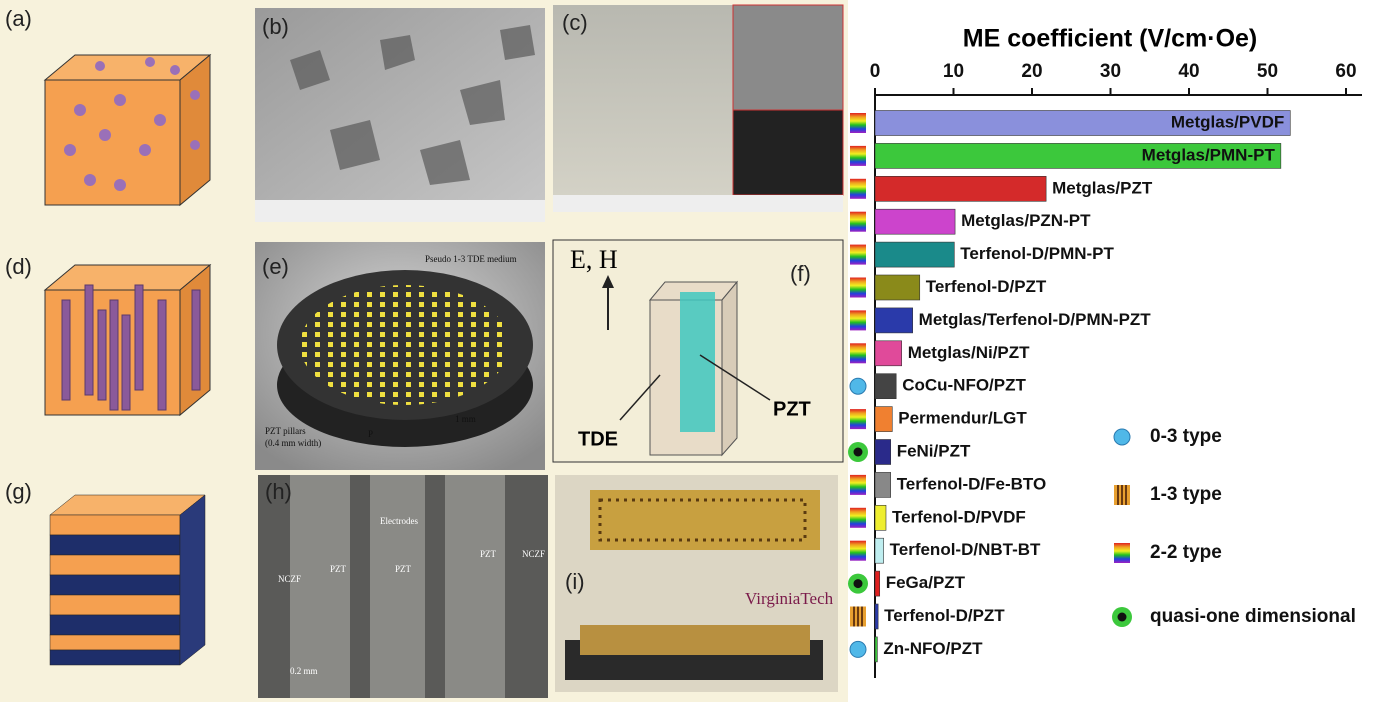 Image resolution: width=1382 pixels, height=702 pixels. I want to click on panel-label: (f), so click(800, 273).